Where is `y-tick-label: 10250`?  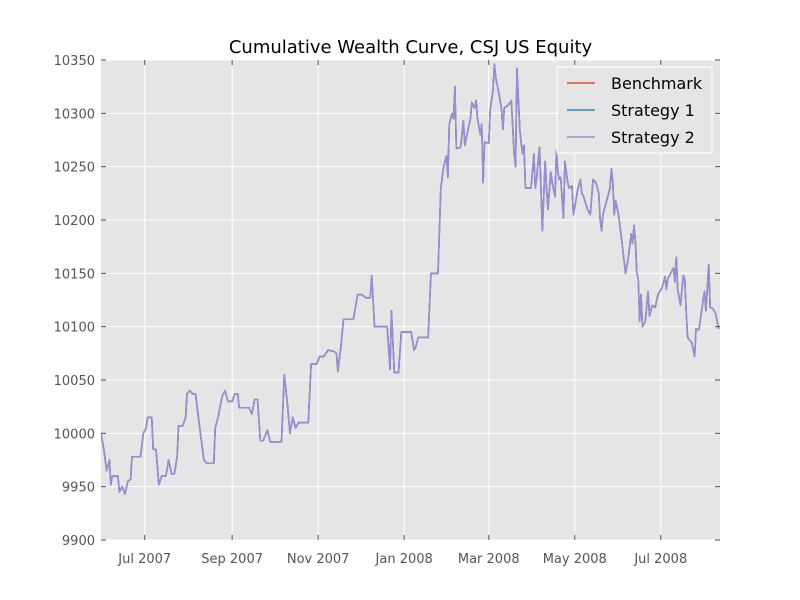 y-tick-label: 10250 is located at coordinates (74, 168).